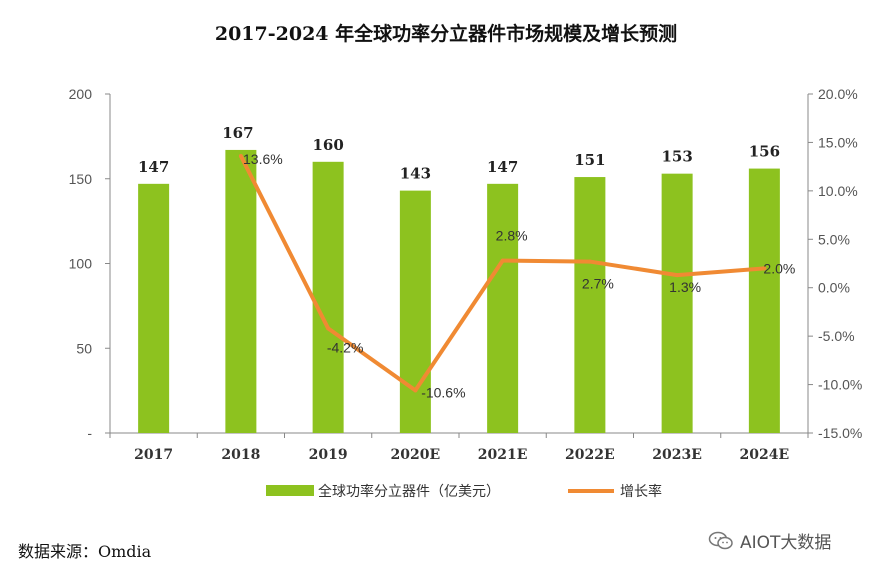  What do you see at coordinates (677, 455) in the screenshot?
I see `x-tick-label: 2023E` at bounding box center [677, 455].